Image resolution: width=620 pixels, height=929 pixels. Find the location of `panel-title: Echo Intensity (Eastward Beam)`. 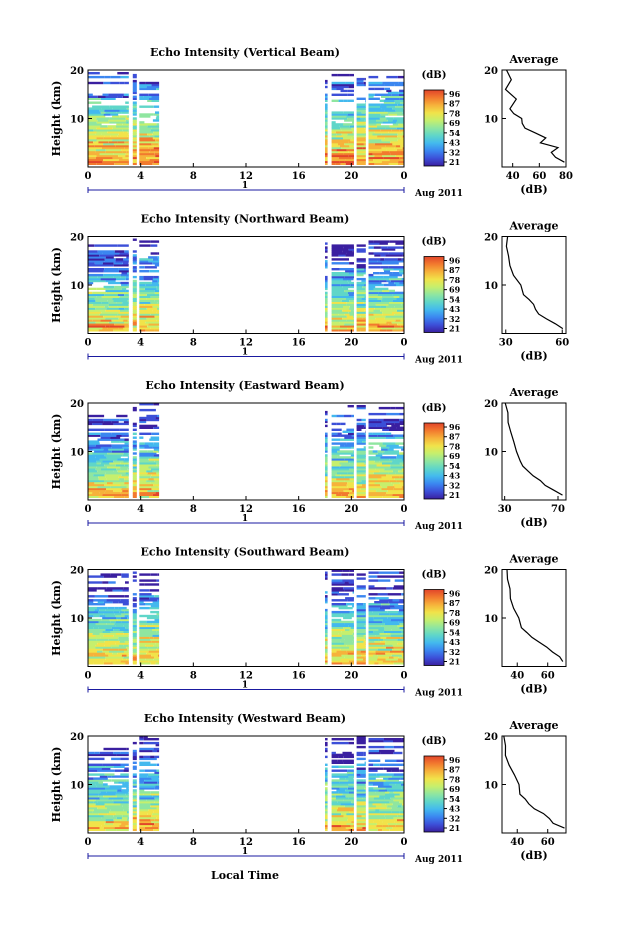

panel-title: Echo Intensity (Eastward Beam) is located at coordinates (244, 385).